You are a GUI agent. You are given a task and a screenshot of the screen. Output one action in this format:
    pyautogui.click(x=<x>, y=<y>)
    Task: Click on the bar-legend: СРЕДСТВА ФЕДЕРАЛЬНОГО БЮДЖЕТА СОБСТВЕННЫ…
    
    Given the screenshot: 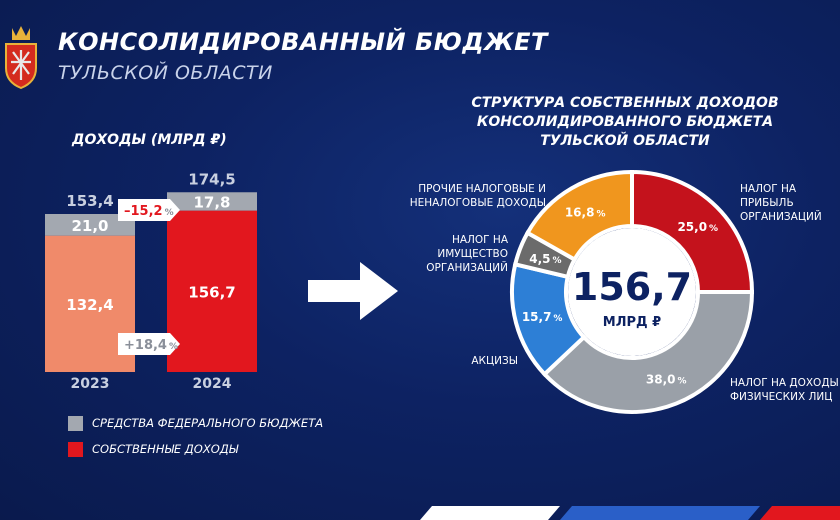 What is the action you would take?
    pyautogui.click(x=195, y=438)
    